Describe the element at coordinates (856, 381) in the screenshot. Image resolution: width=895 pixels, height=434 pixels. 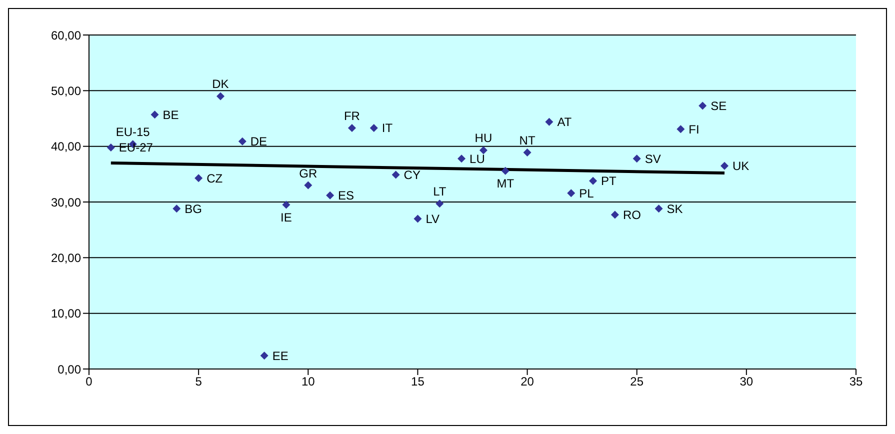
I see `x-tick-label: 35` at that location.